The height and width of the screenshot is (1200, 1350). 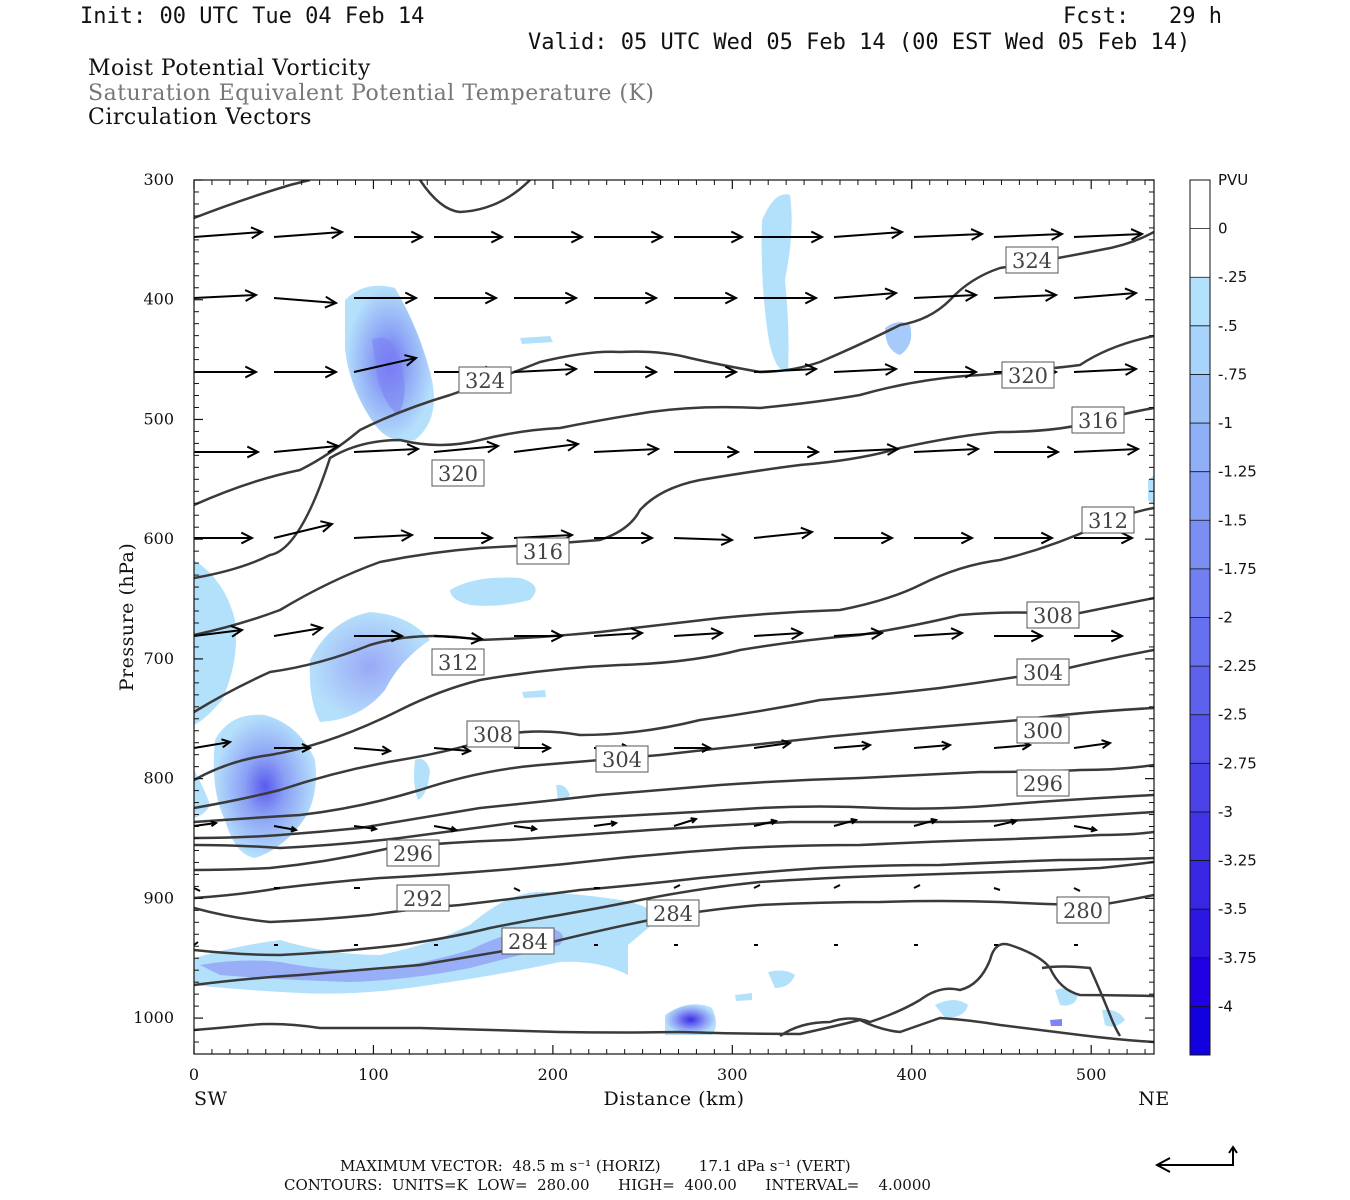 I want to click on colorbar-tick-label: -3, so click(x=1225, y=812).